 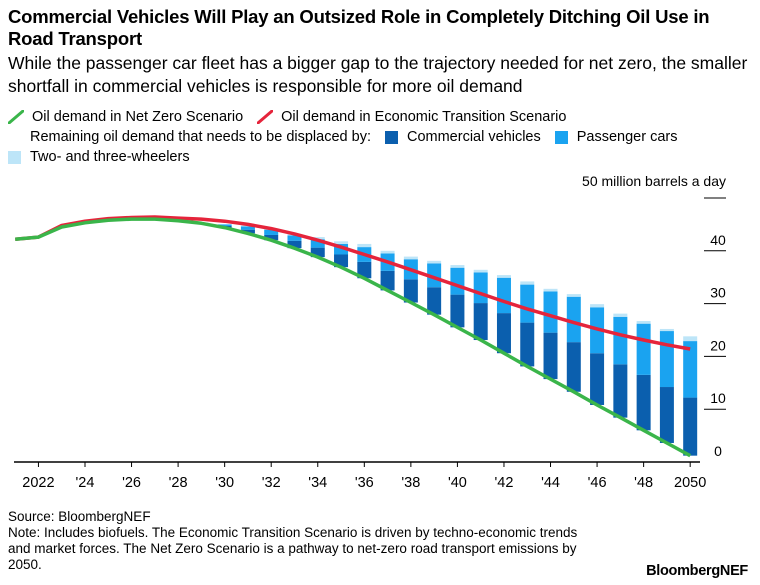 I want to click on bar-passenger-2033, so click(x=294, y=238).